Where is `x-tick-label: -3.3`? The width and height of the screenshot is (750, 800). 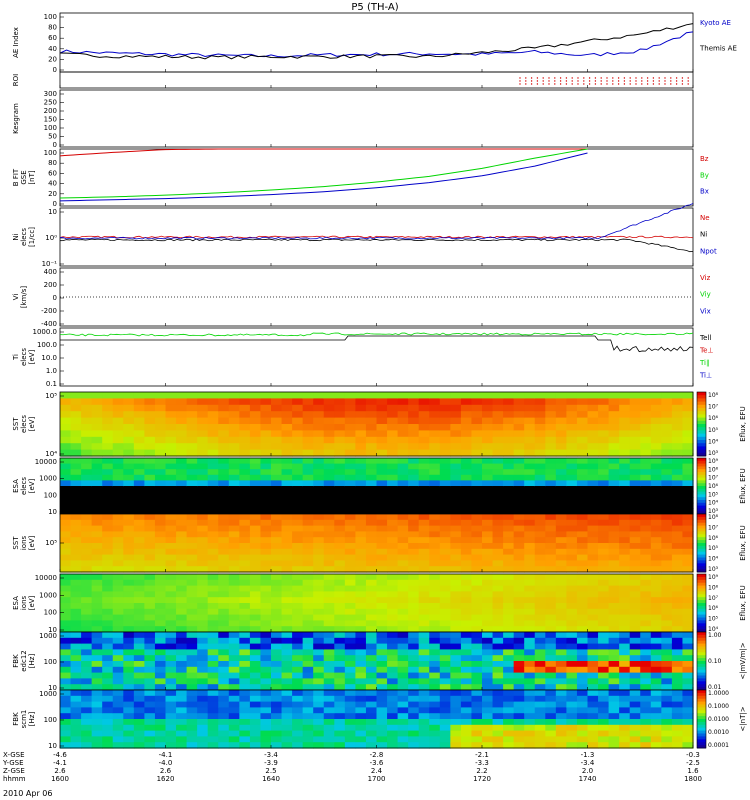
x-tick-label: -3.3 is located at coordinates (482, 763).